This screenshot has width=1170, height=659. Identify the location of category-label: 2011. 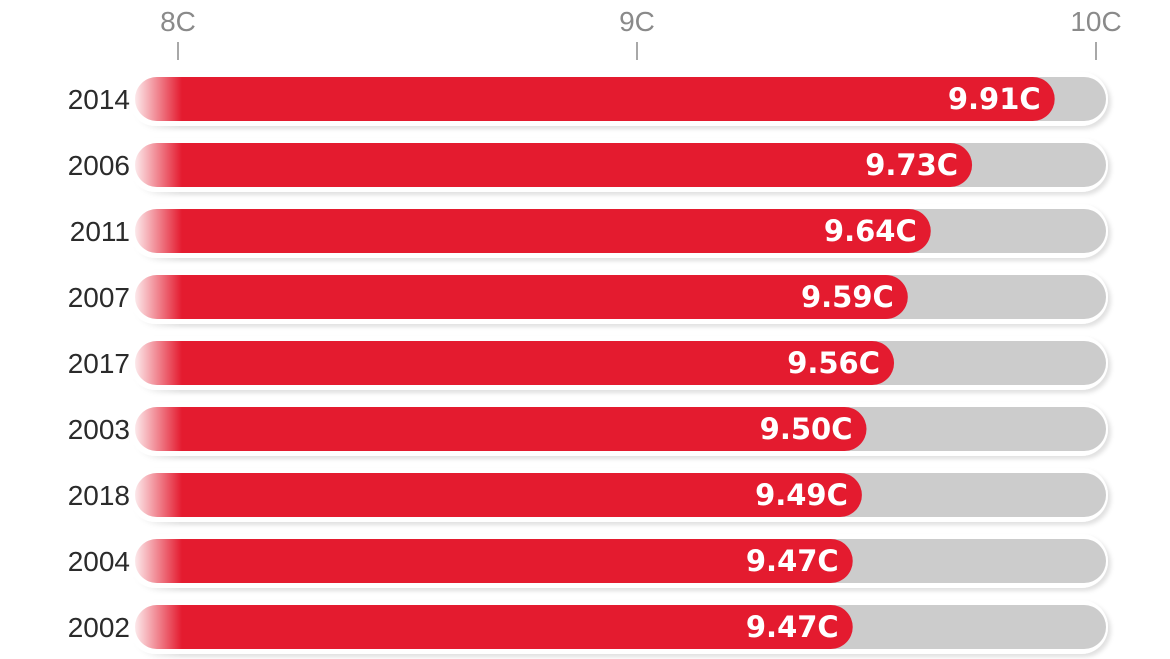
(100, 231).